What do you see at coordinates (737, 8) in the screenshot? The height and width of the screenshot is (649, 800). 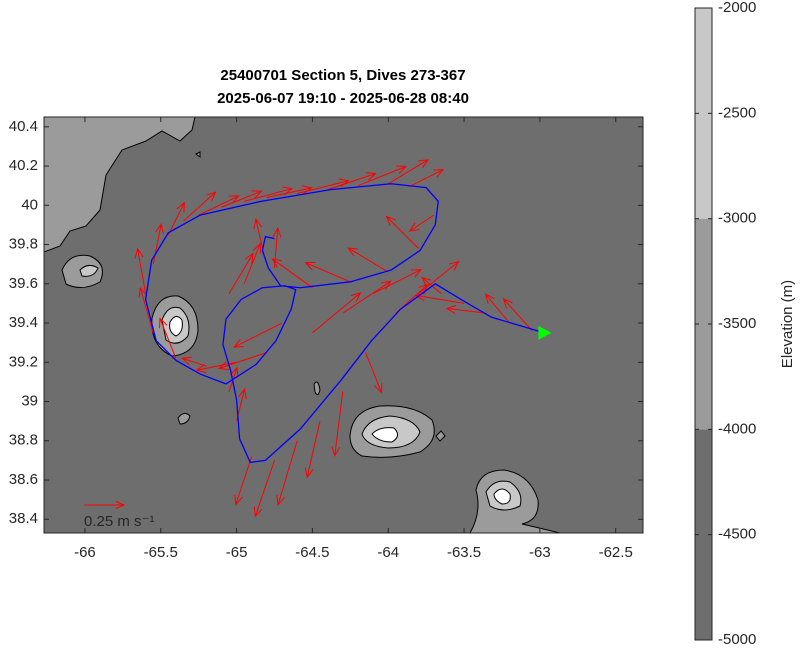 I see `colorbar-tick-label: -2000` at bounding box center [737, 8].